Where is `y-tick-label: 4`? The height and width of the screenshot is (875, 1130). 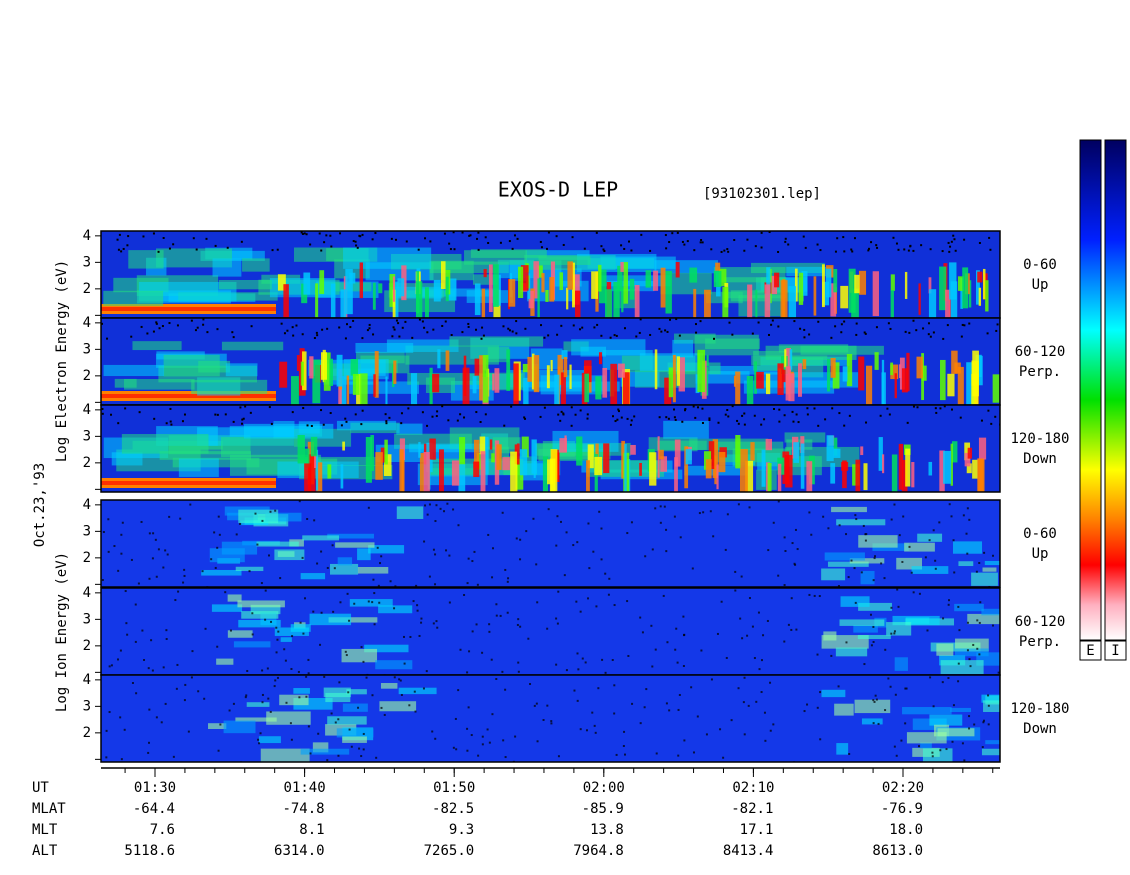 y-tick-label: 4 is located at coordinates (87, 505).